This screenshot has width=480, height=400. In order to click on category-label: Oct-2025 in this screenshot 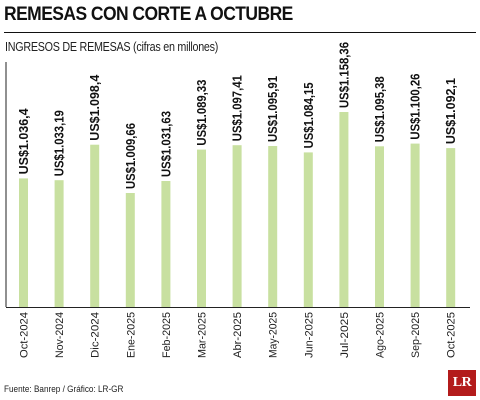, I will do `click(452, 335)`.